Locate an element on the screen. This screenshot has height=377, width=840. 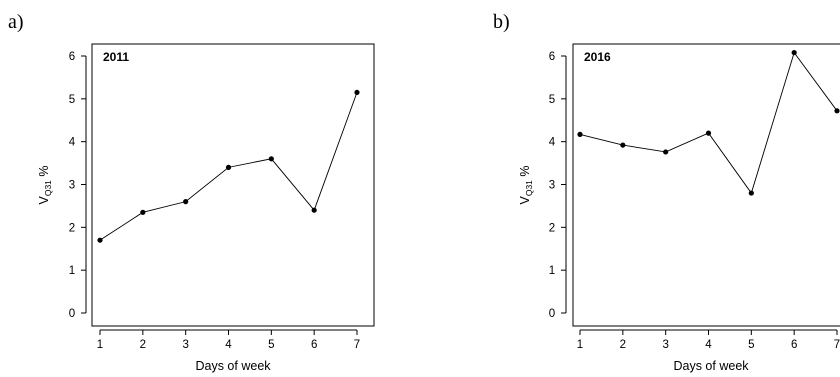
series-b is located at coordinates (708, 122).